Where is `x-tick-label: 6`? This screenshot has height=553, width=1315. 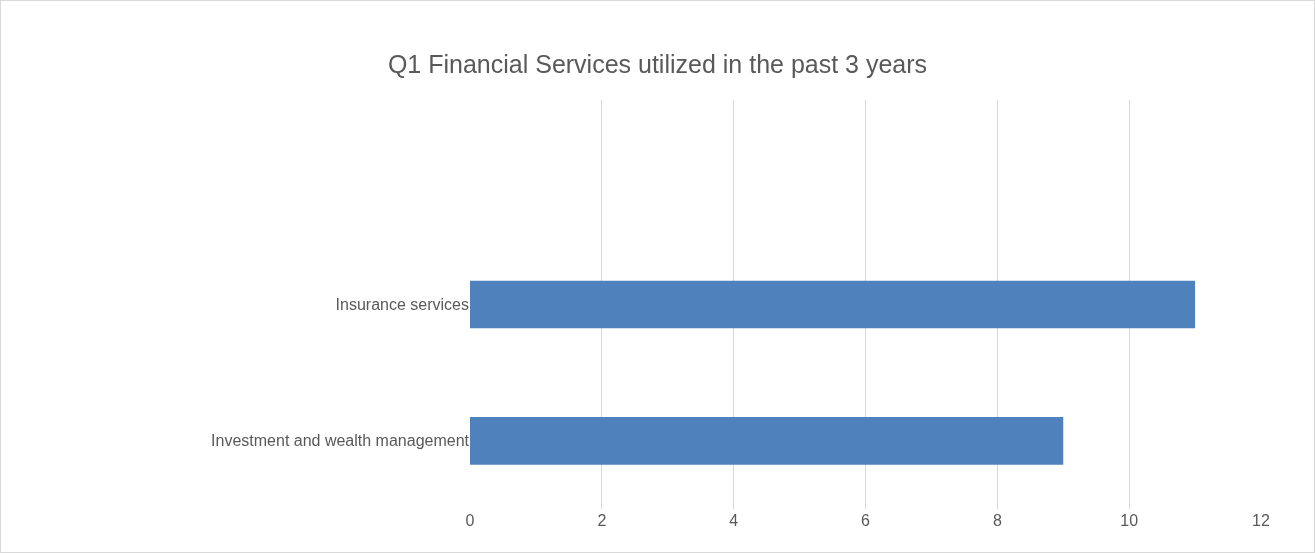 x-tick-label: 6 is located at coordinates (866, 520).